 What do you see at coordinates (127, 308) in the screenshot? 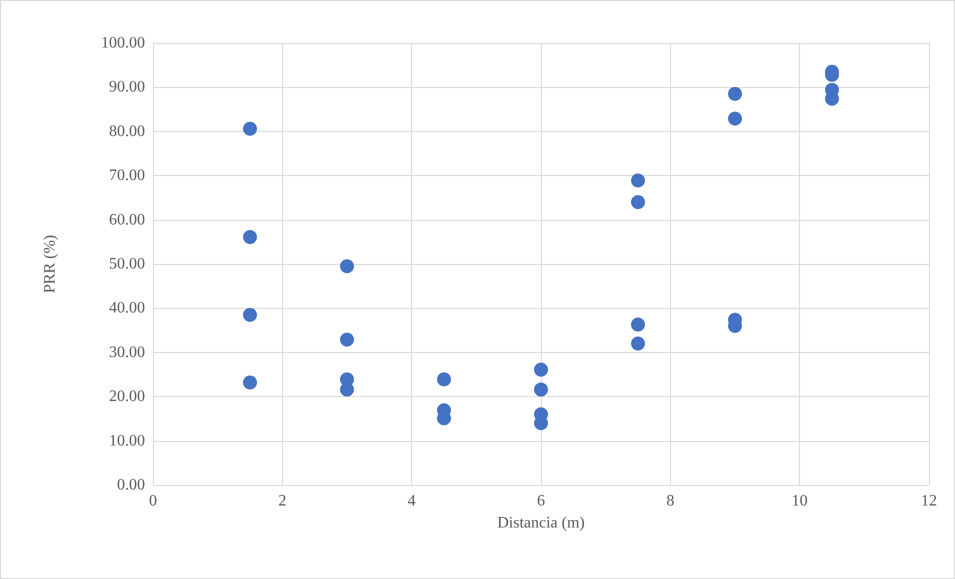
I see `y-tick-label: 40.00` at bounding box center [127, 308].